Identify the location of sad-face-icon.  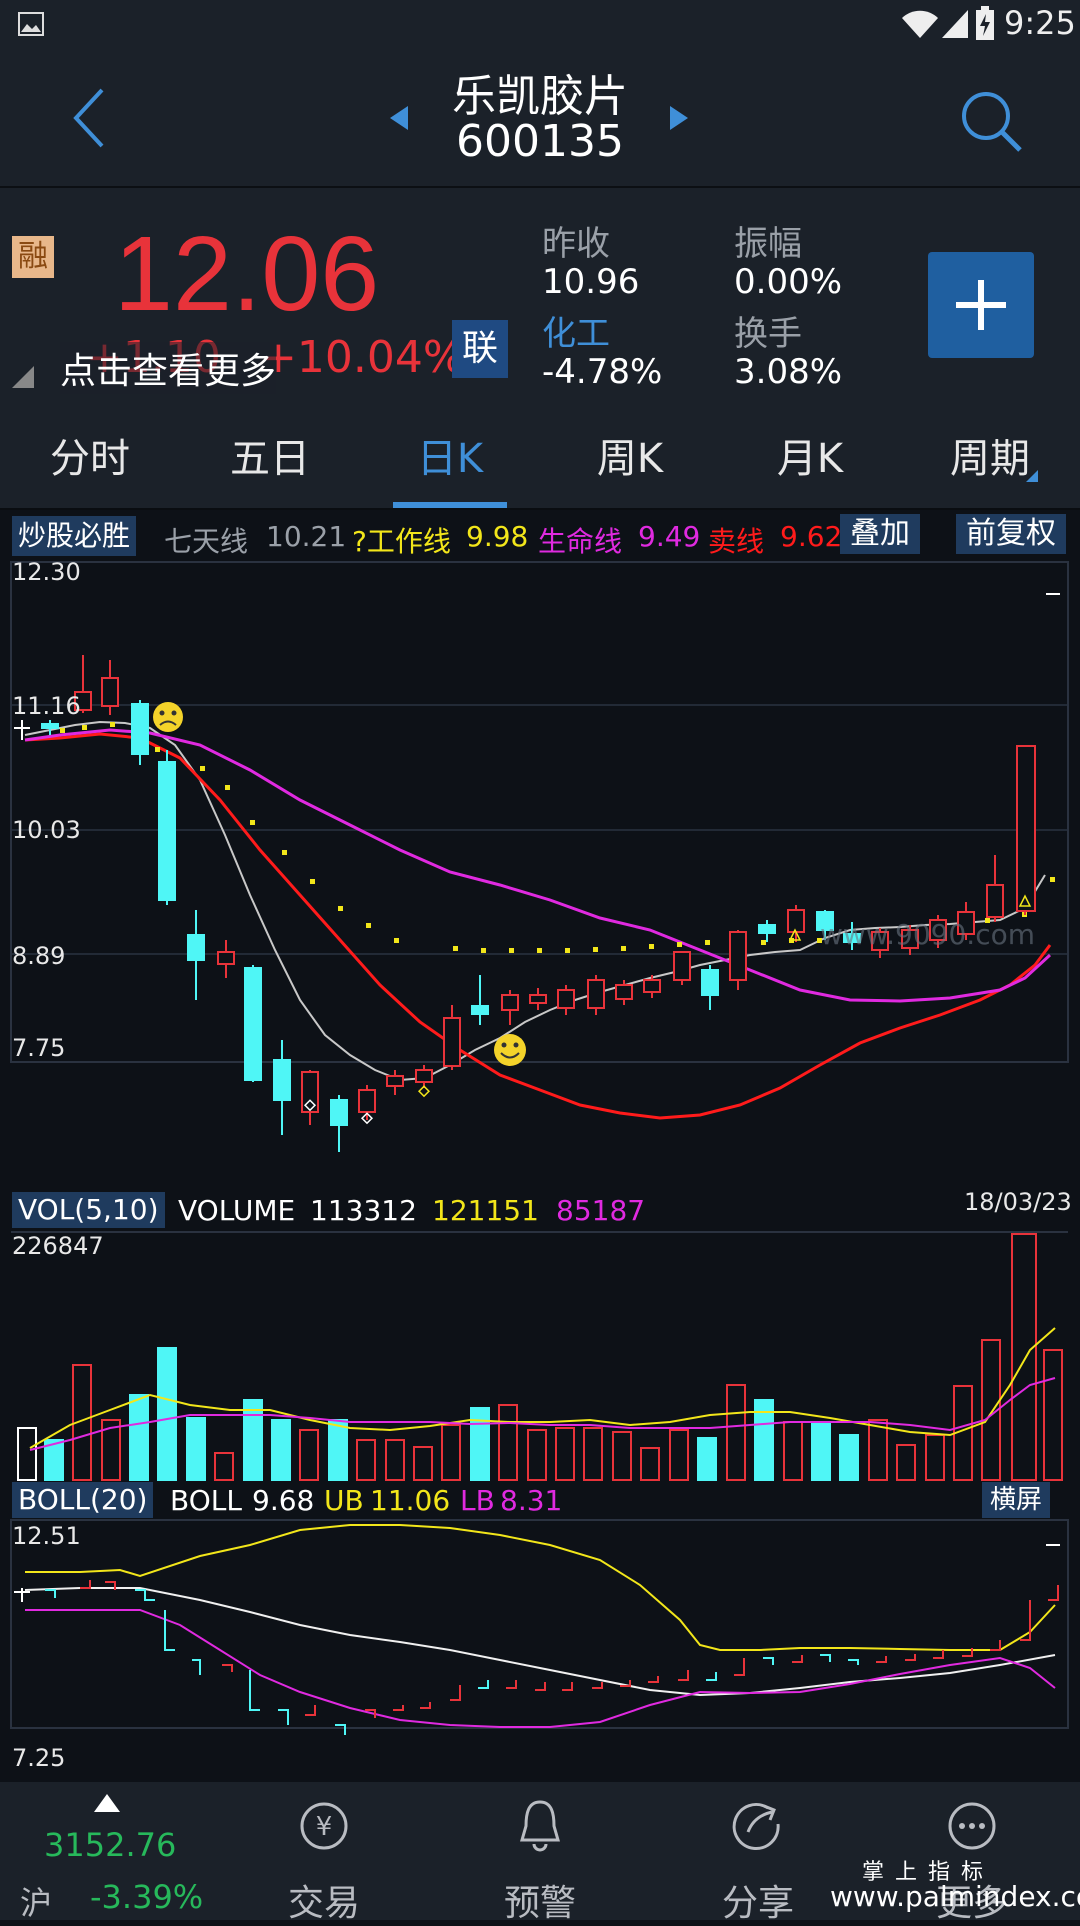
(168, 717).